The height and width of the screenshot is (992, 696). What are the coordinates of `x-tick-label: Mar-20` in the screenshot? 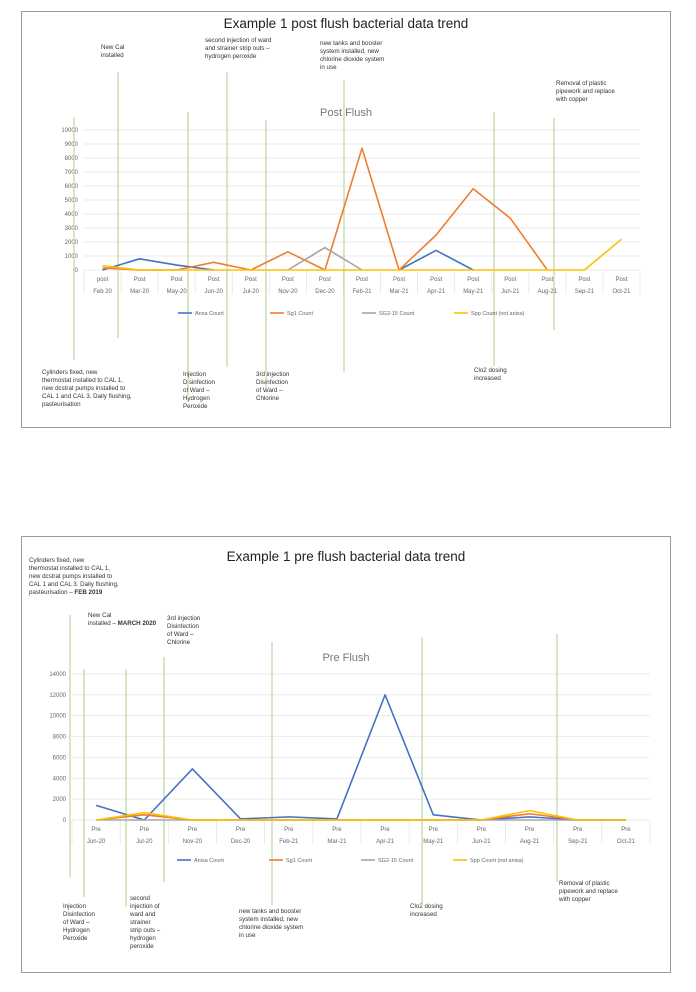 It's located at (140, 292).